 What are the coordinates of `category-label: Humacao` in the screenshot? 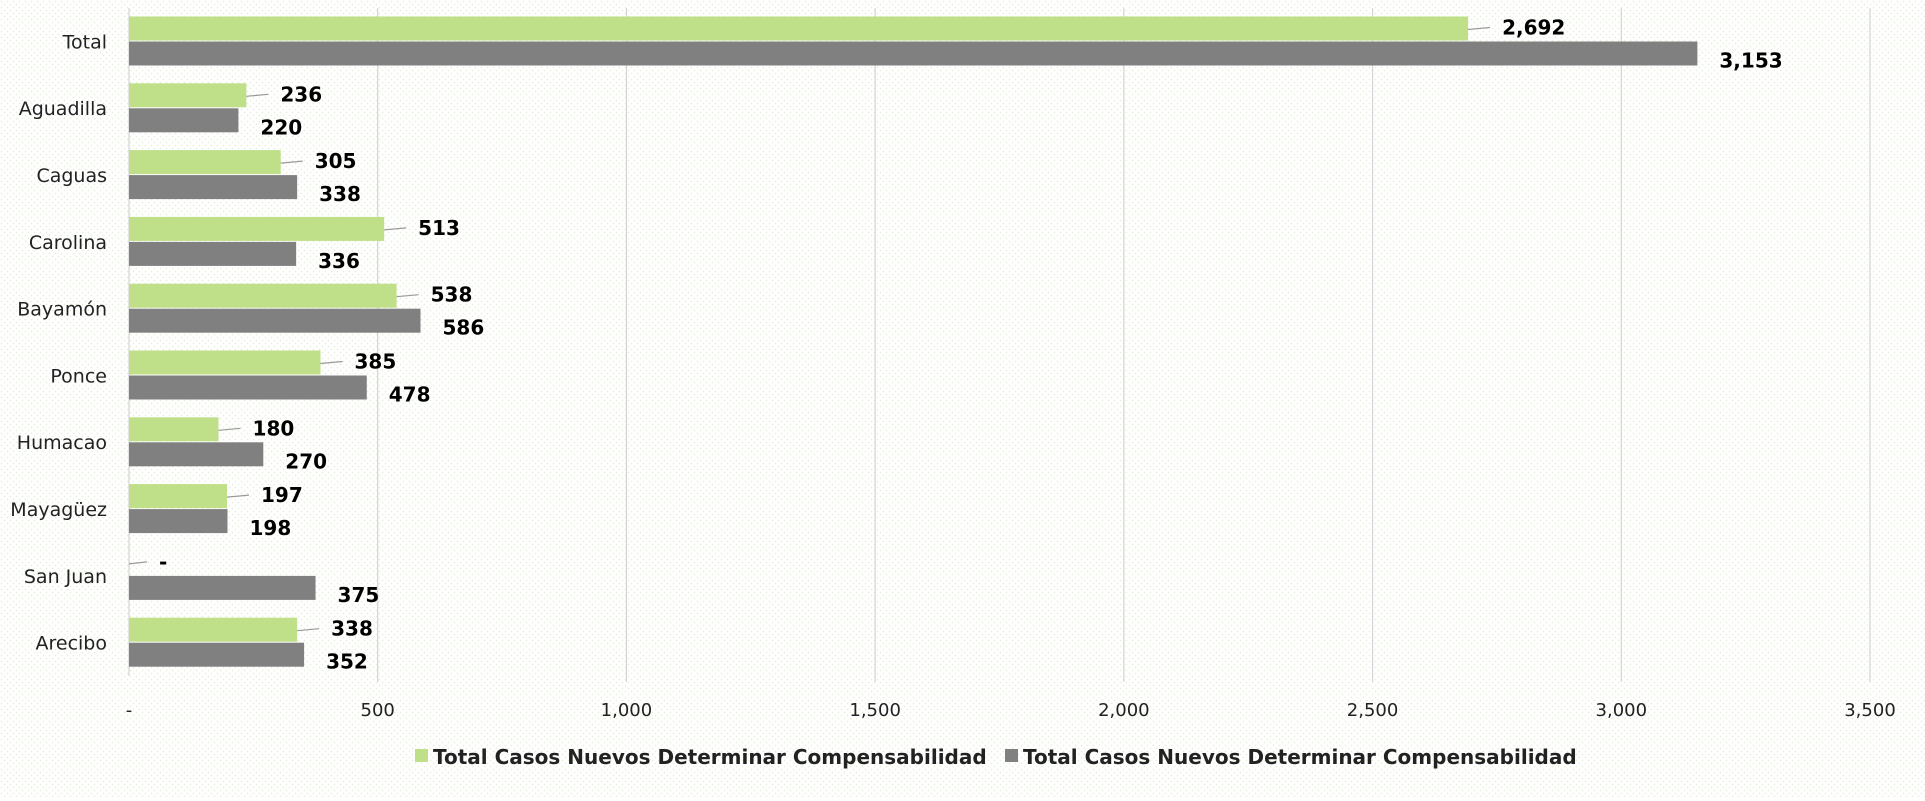 It's located at (62, 443).